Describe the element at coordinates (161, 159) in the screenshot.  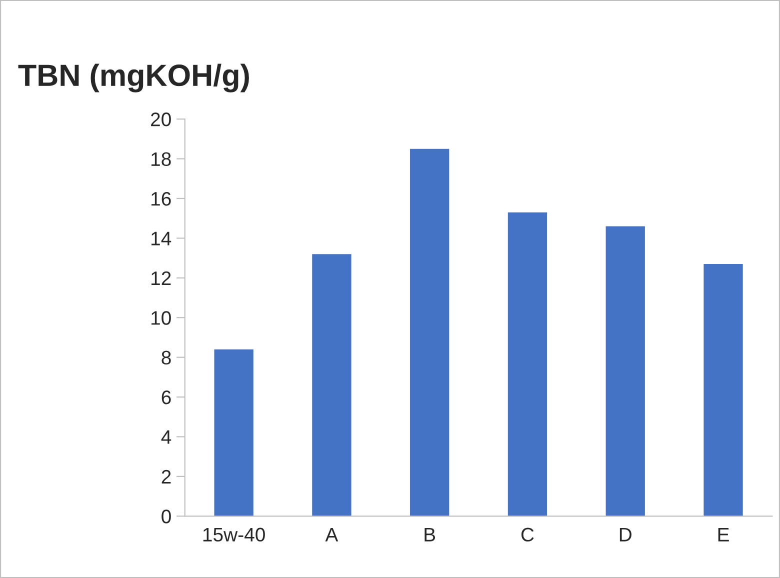
I see `y-tick-label: 18` at that location.